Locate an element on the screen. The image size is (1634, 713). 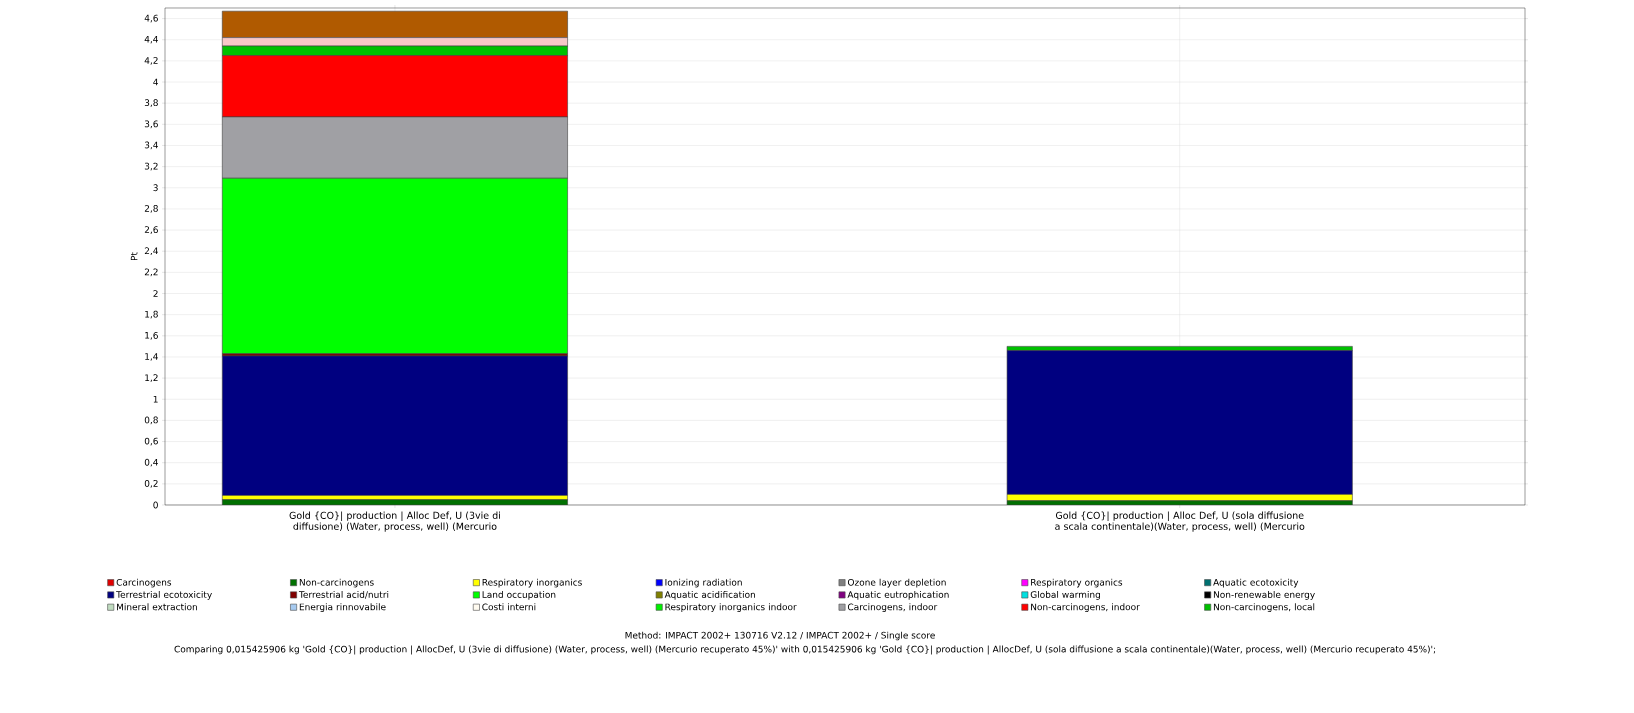
bar is located at coordinates (394, 425).